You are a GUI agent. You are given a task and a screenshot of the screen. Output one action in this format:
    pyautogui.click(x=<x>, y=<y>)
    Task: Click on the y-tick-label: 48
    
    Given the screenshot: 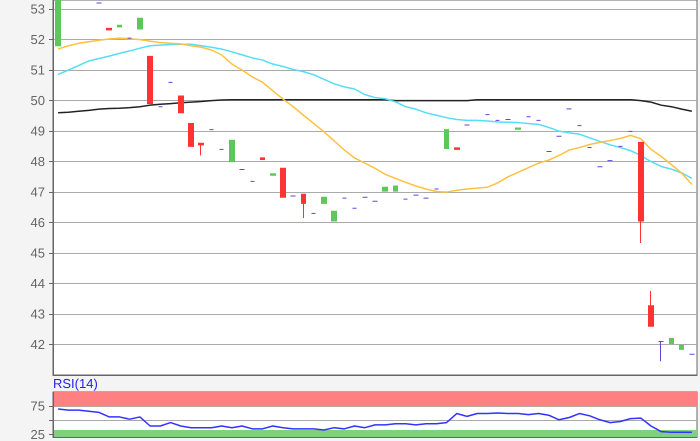 What is the action you would take?
    pyautogui.click(x=37, y=162)
    